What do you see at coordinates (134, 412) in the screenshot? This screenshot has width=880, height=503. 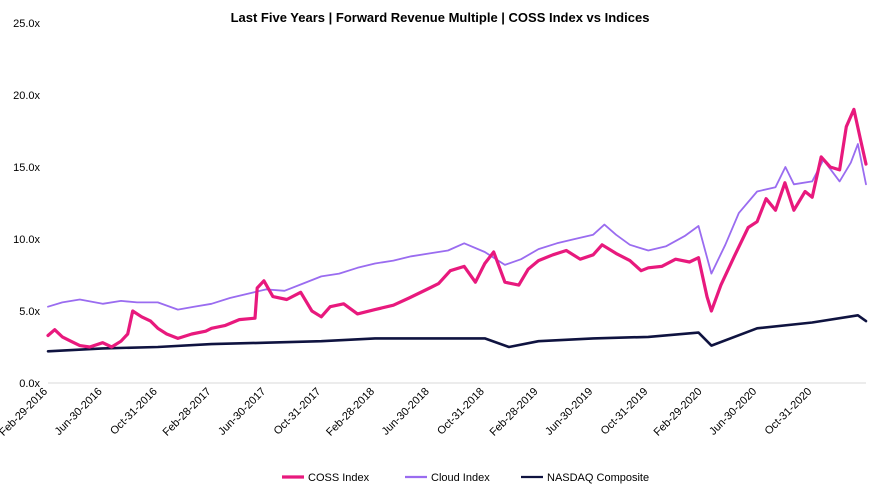 I see `x-tick-label: Oct-31-2016` at bounding box center [134, 412].